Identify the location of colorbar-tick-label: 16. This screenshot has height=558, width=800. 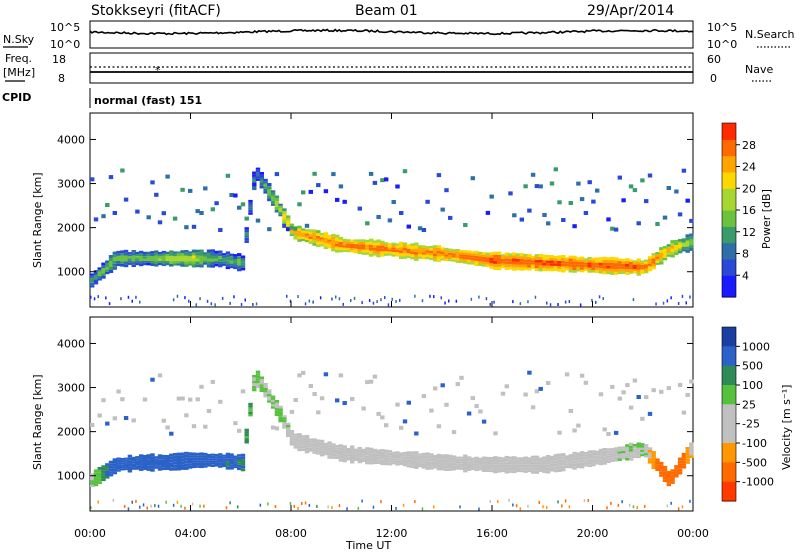
(749, 210).